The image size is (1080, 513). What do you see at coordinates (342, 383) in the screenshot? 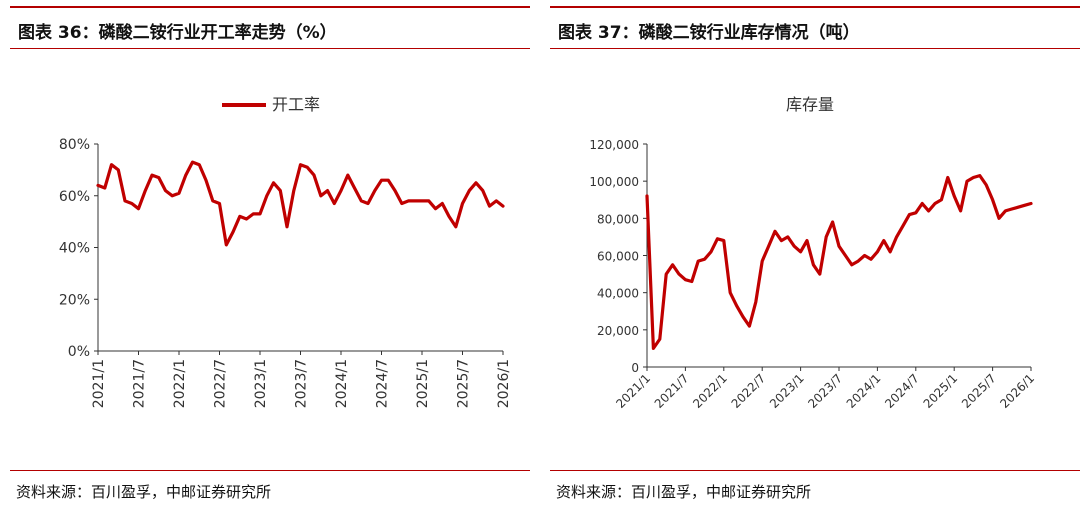
I see `left-x-tick-label: 2024/1` at bounding box center [342, 383].